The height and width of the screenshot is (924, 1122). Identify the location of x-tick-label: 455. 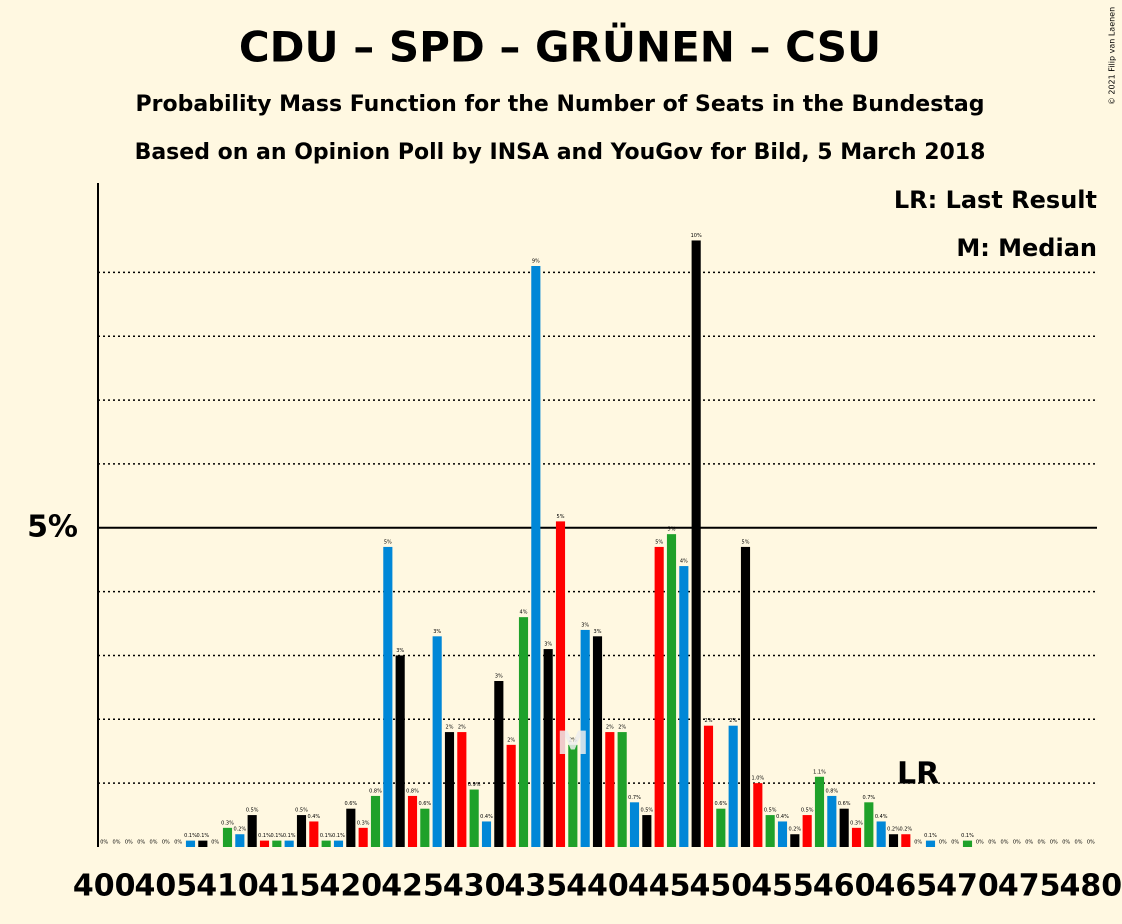
(782, 886).